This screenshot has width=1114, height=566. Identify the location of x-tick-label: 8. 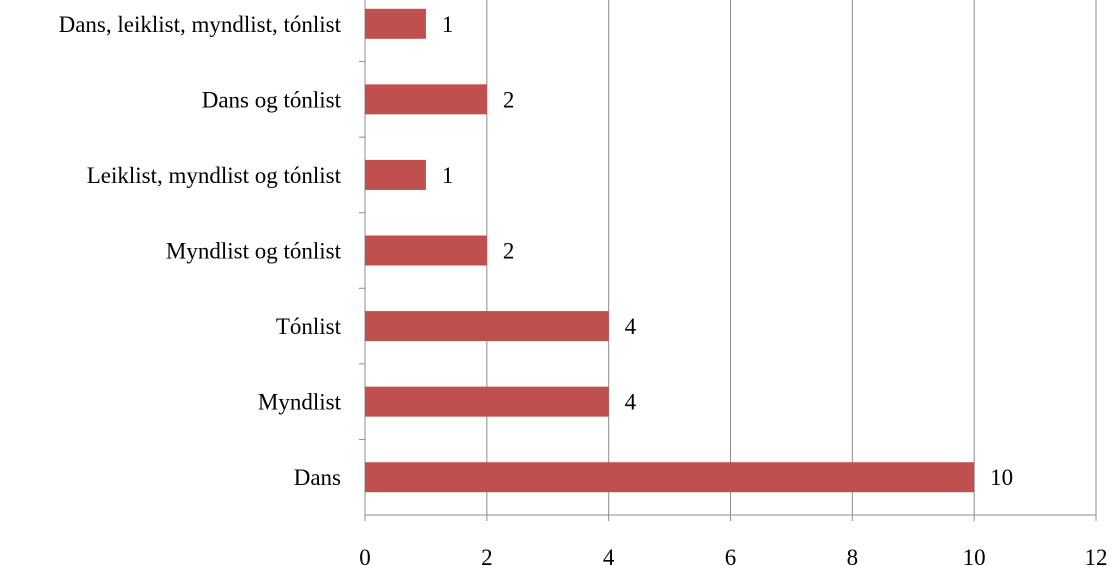
(853, 555).